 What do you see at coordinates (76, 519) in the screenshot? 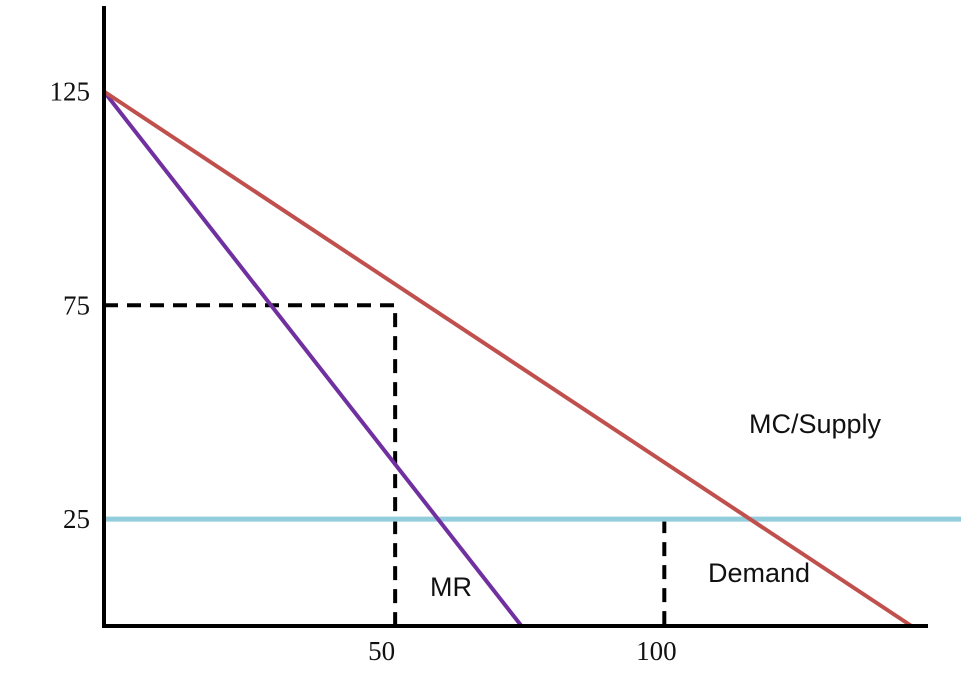
I see `y-tick-label-25: 25` at bounding box center [76, 519].